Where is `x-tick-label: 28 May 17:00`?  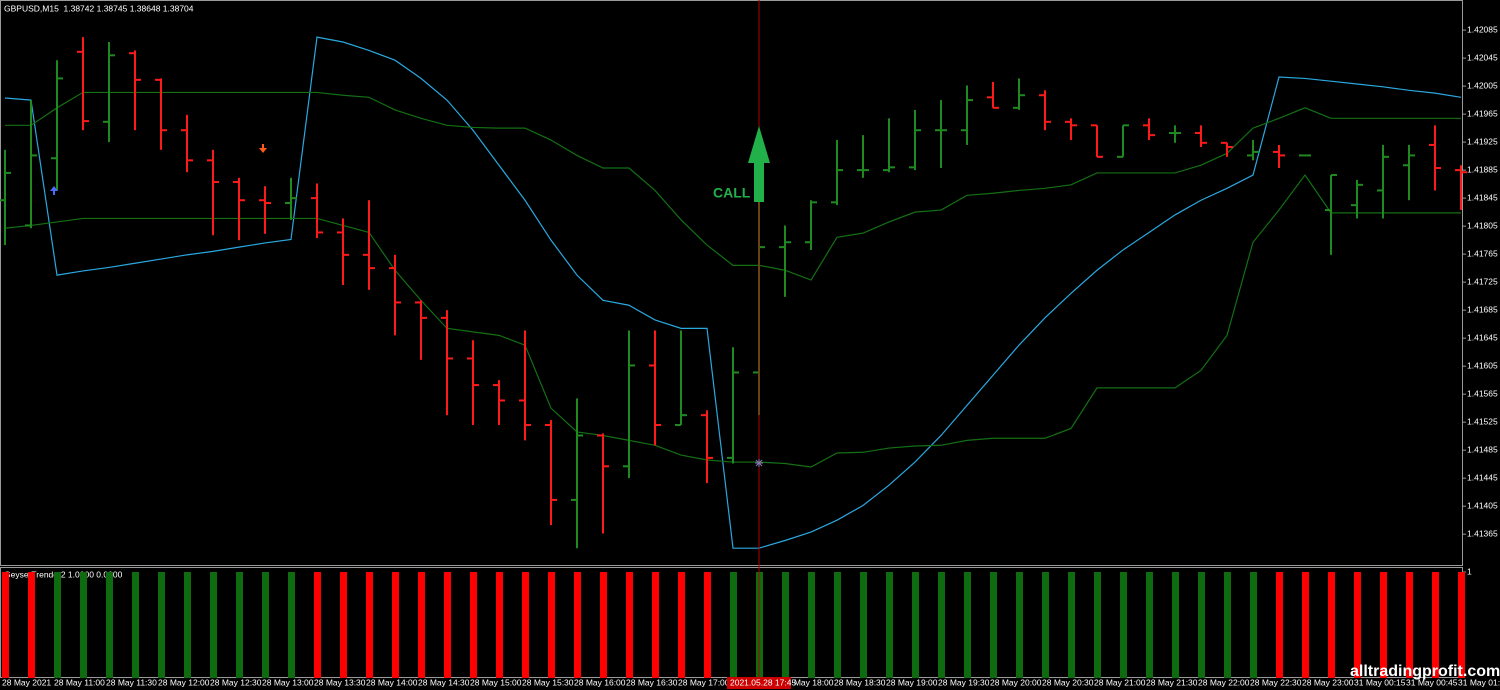 x-tick-label: 28 May 17:00 is located at coordinates (704, 682).